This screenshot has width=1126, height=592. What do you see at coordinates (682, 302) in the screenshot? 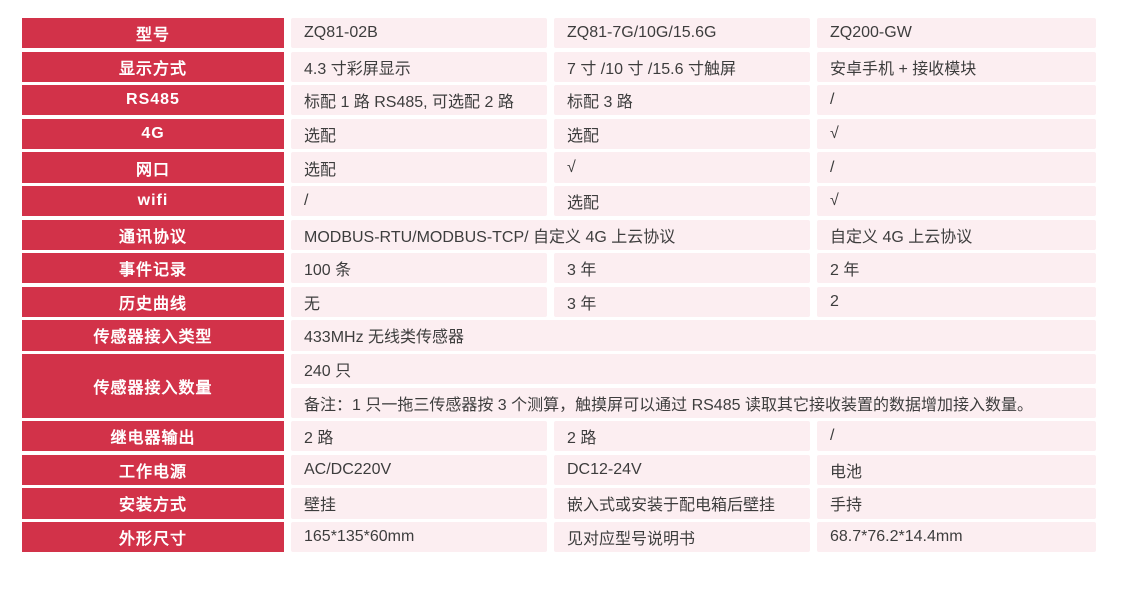
I see `spec-cell-r8-c1: 3 年` at bounding box center [682, 302].